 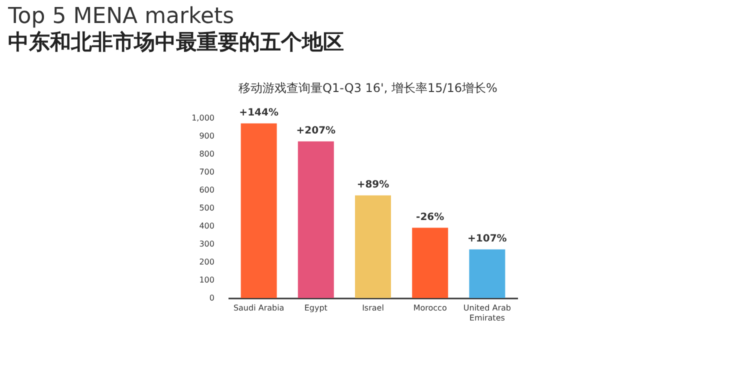 What do you see at coordinates (206, 172) in the screenshot?
I see `y-tick-label: 700` at bounding box center [206, 172].